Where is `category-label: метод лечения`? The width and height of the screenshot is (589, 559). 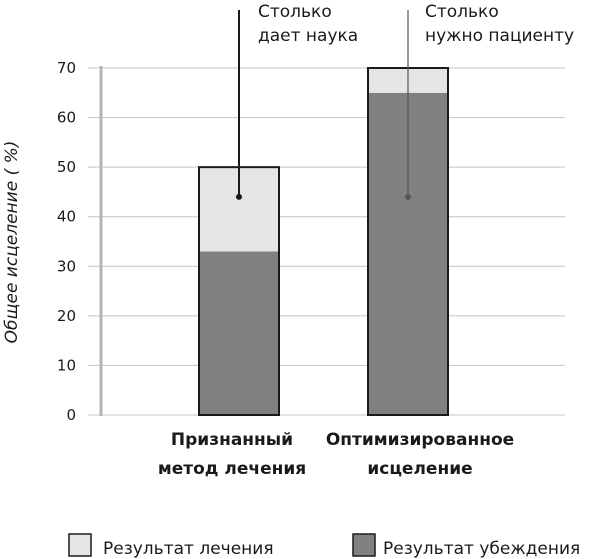 category-label: метод лечения is located at coordinates (232, 469).